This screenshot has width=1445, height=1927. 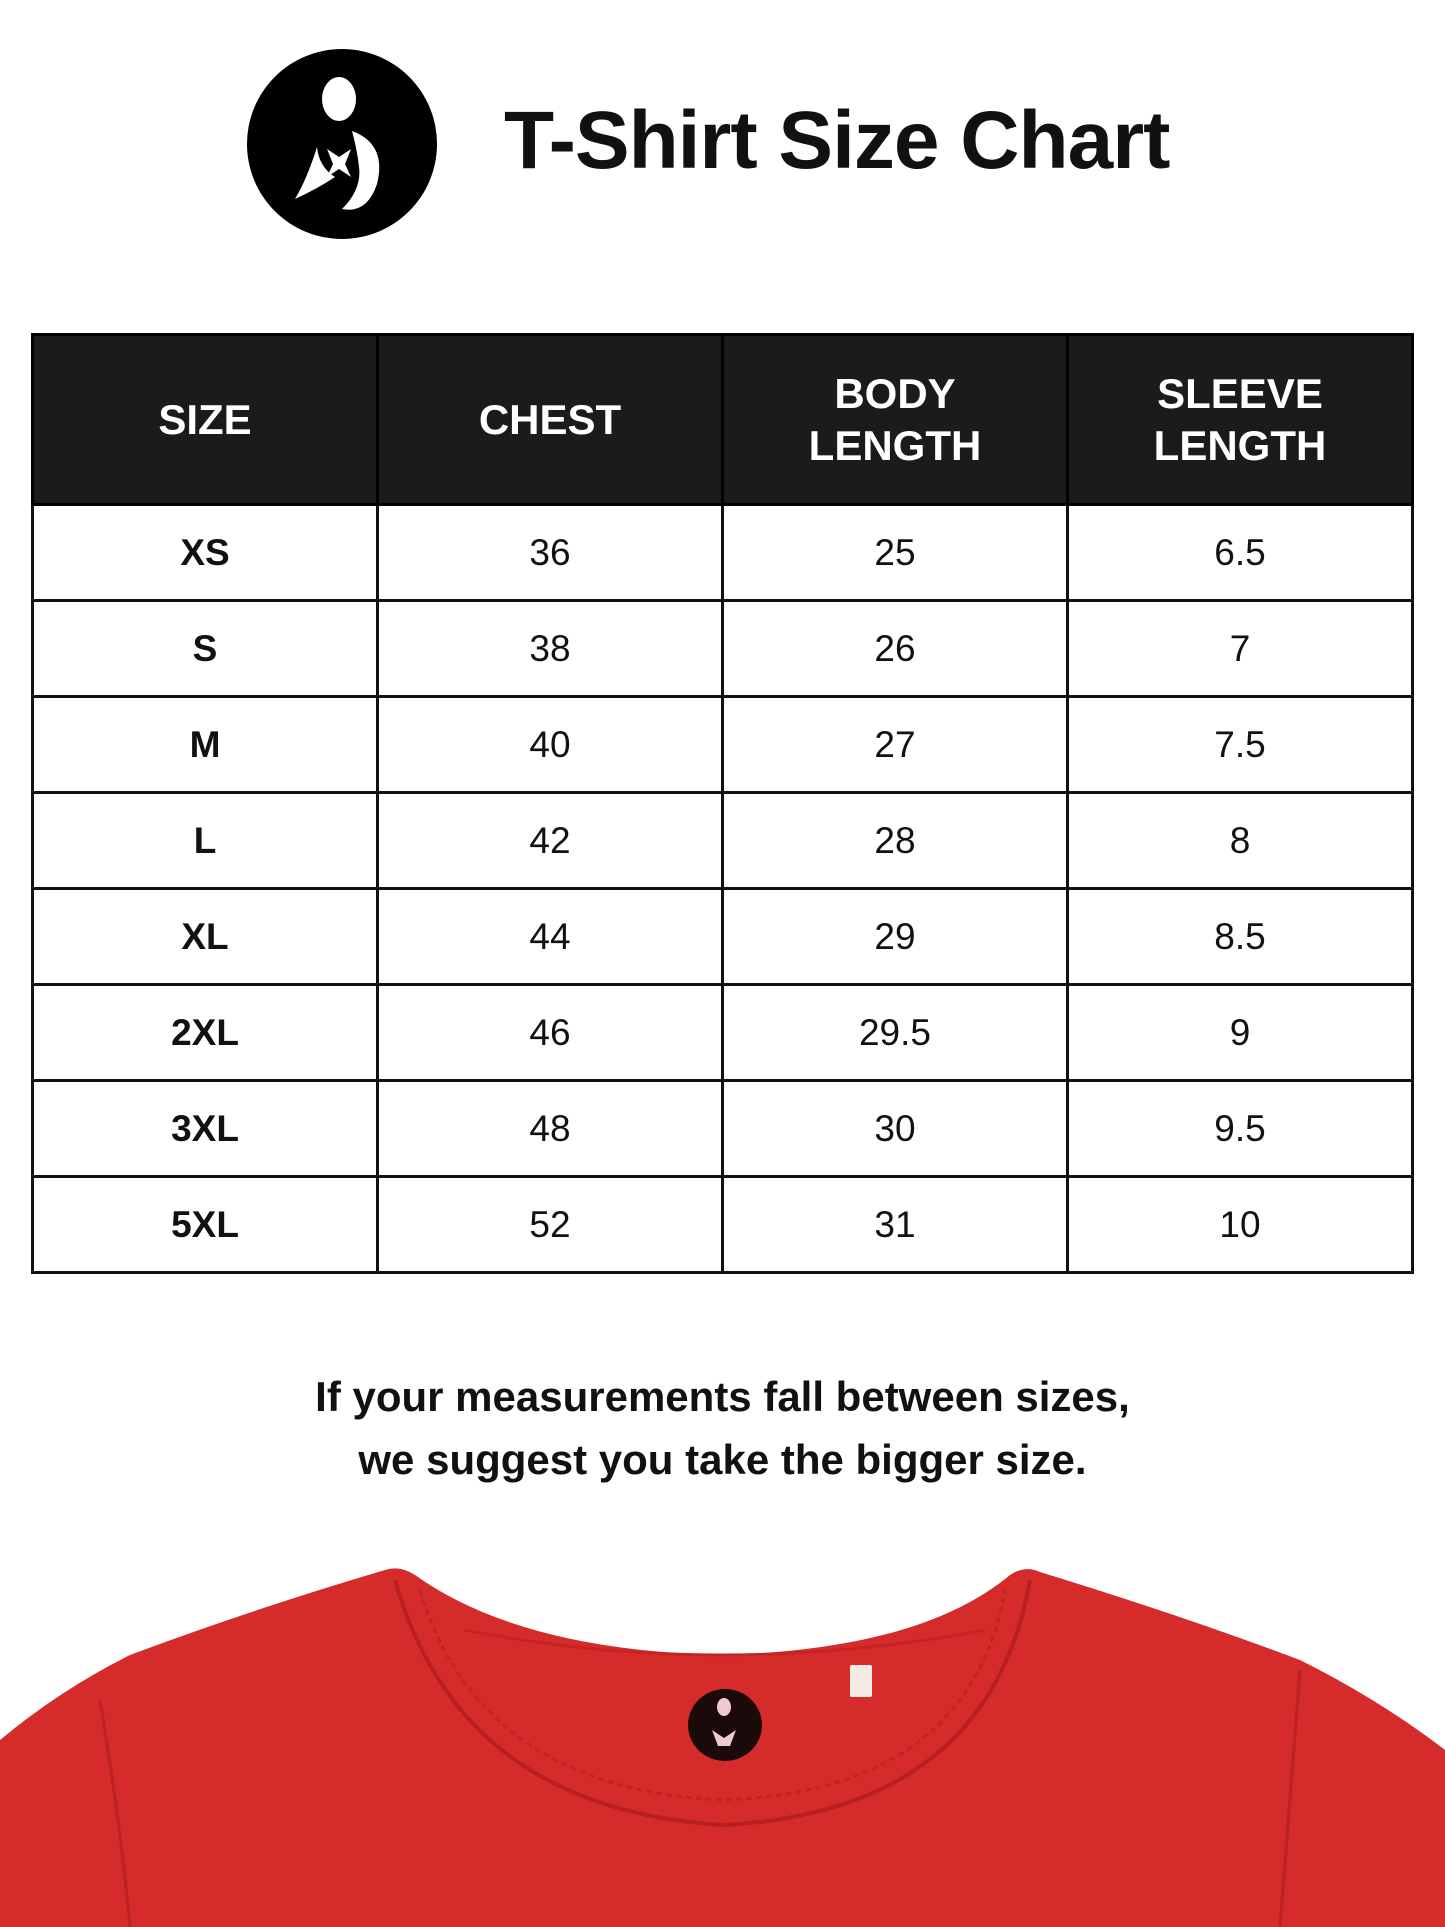 What do you see at coordinates (205, 840) in the screenshot?
I see `size-label: L` at bounding box center [205, 840].